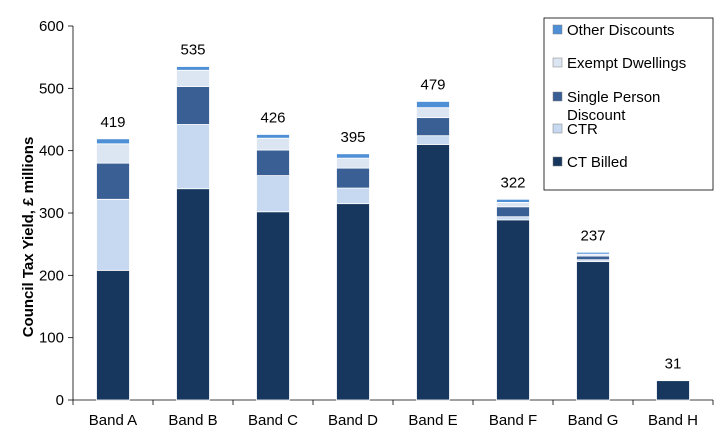 This screenshot has height=446, width=727. Describe the element at coordinates (353, 420) in the screenshot. I see `x-tick-label: Band D` at that location.